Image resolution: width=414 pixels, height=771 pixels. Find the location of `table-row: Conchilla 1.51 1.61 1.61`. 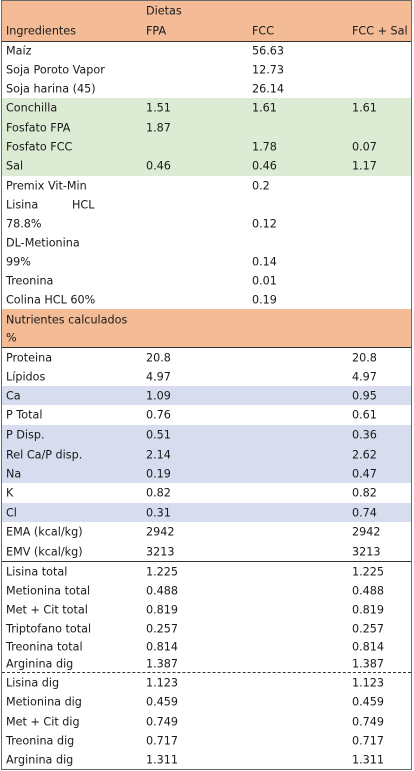

table-row: Conchilla 1.51 1.61 1.61 is located at coordinates (206, 108).